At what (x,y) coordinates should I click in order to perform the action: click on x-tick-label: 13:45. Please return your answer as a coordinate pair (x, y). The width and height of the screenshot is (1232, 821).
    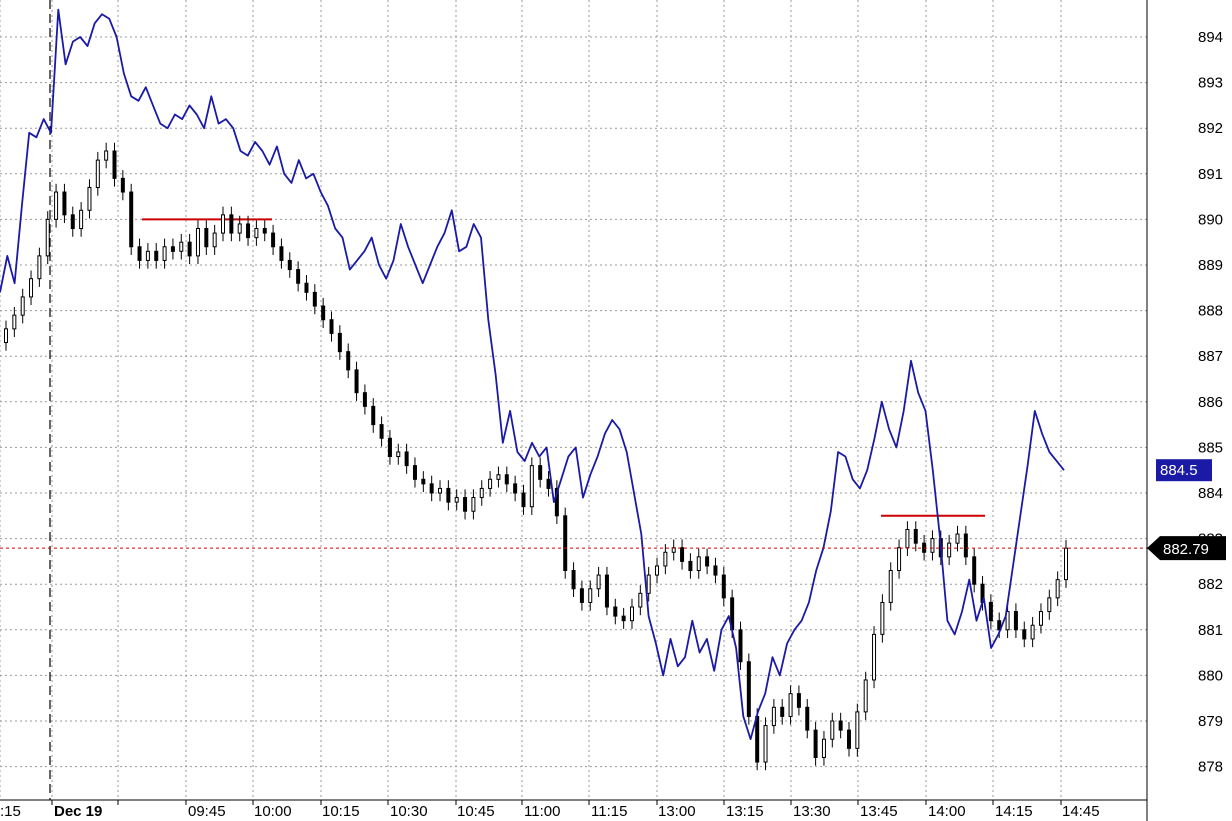
    Looking at the image, I should click on (879, 811).